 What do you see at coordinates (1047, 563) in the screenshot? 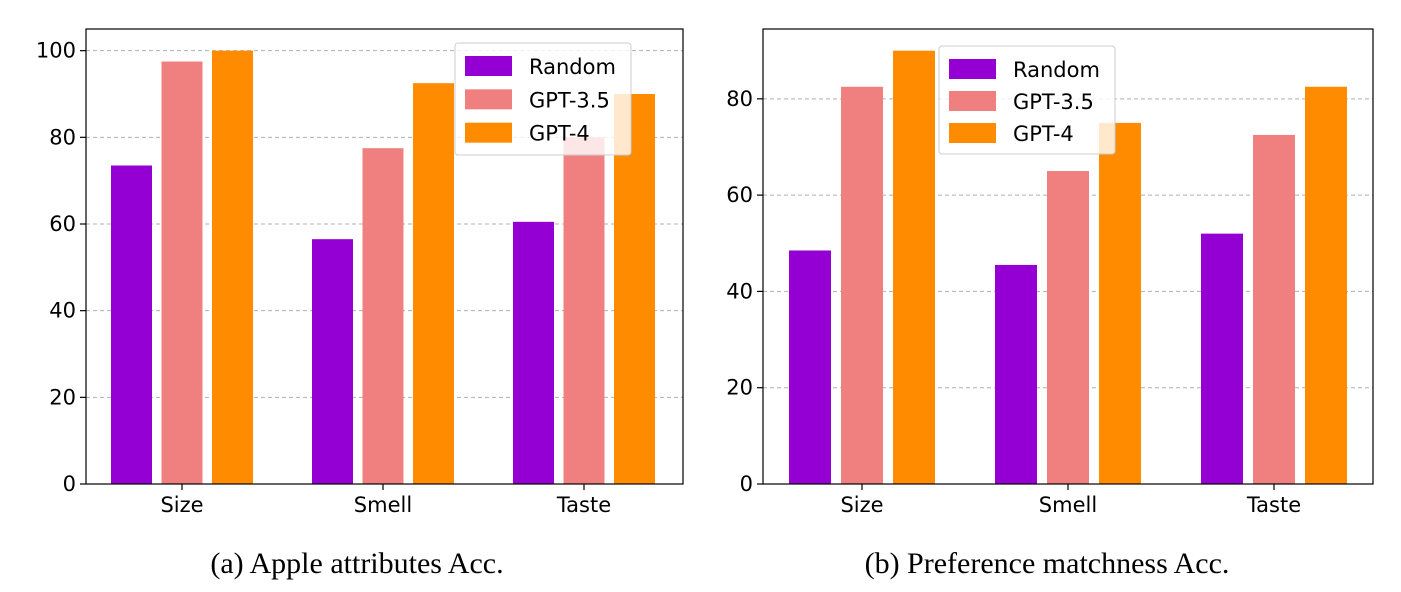
I see `figure-caption: (b) Preference matchness Acc.` at bounding box center [1047, 563].